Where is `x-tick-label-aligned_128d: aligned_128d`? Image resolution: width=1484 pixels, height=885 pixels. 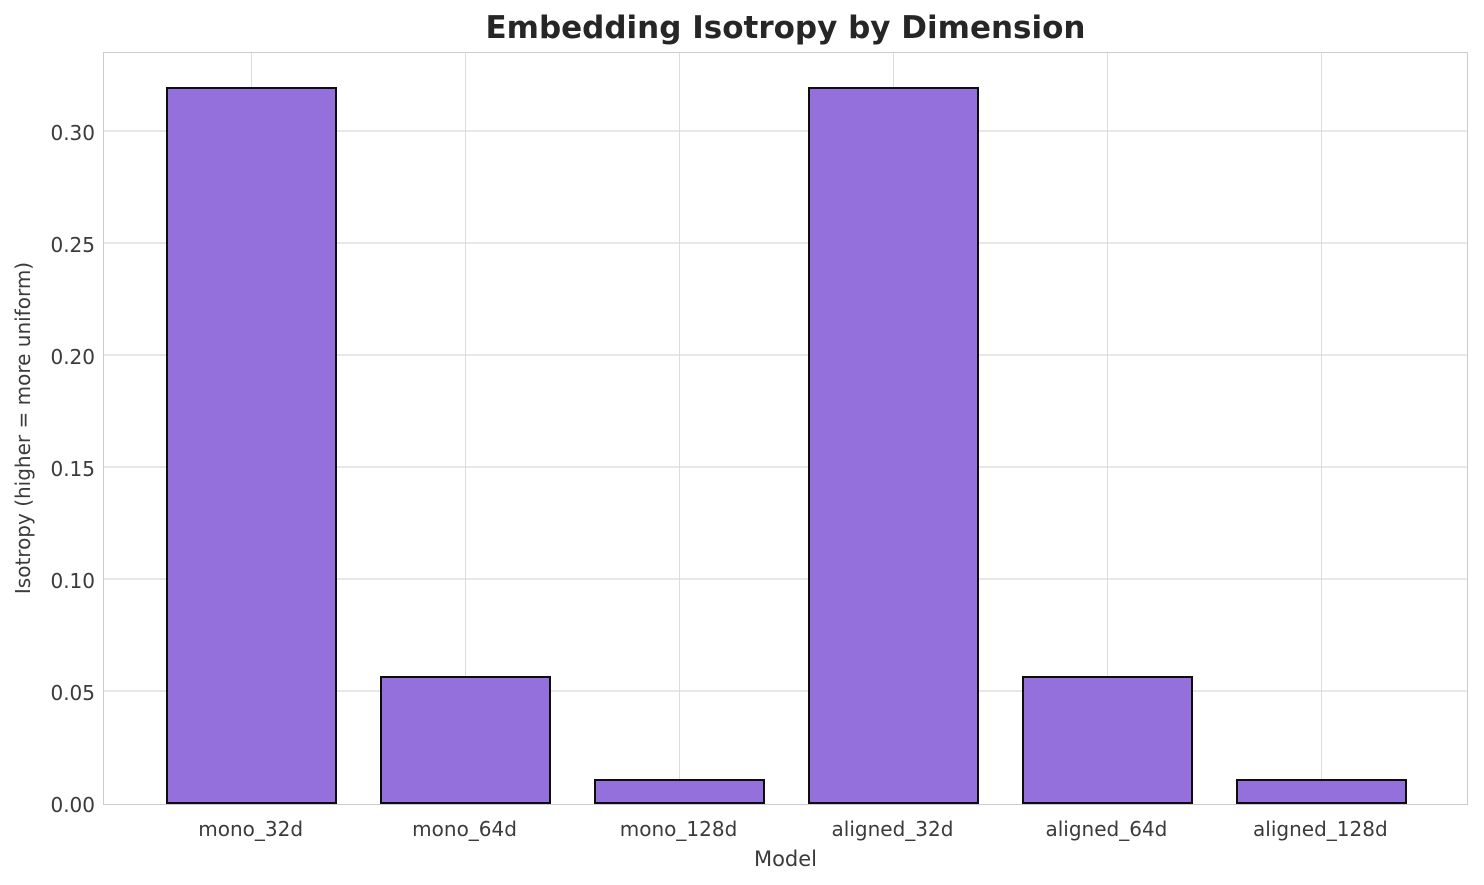
x-tick-label-aligned_128d: aligned_128d is located at coordinates (1320, 829).